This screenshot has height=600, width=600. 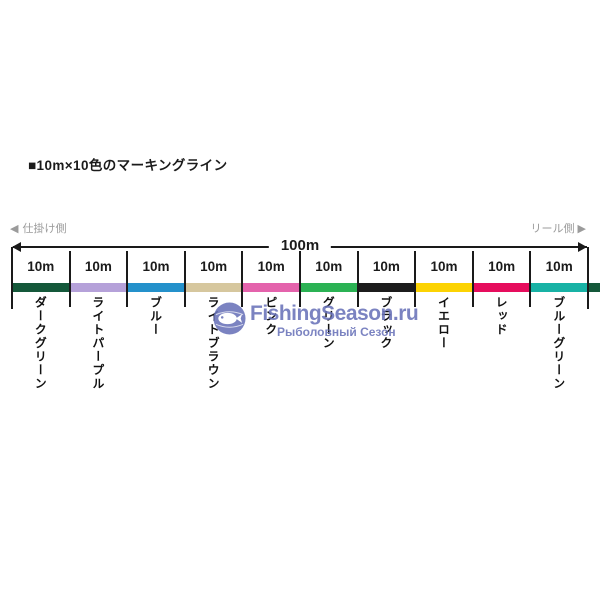 I want to click on next-pattern-bar-sliver, so click(x=594, y=287).